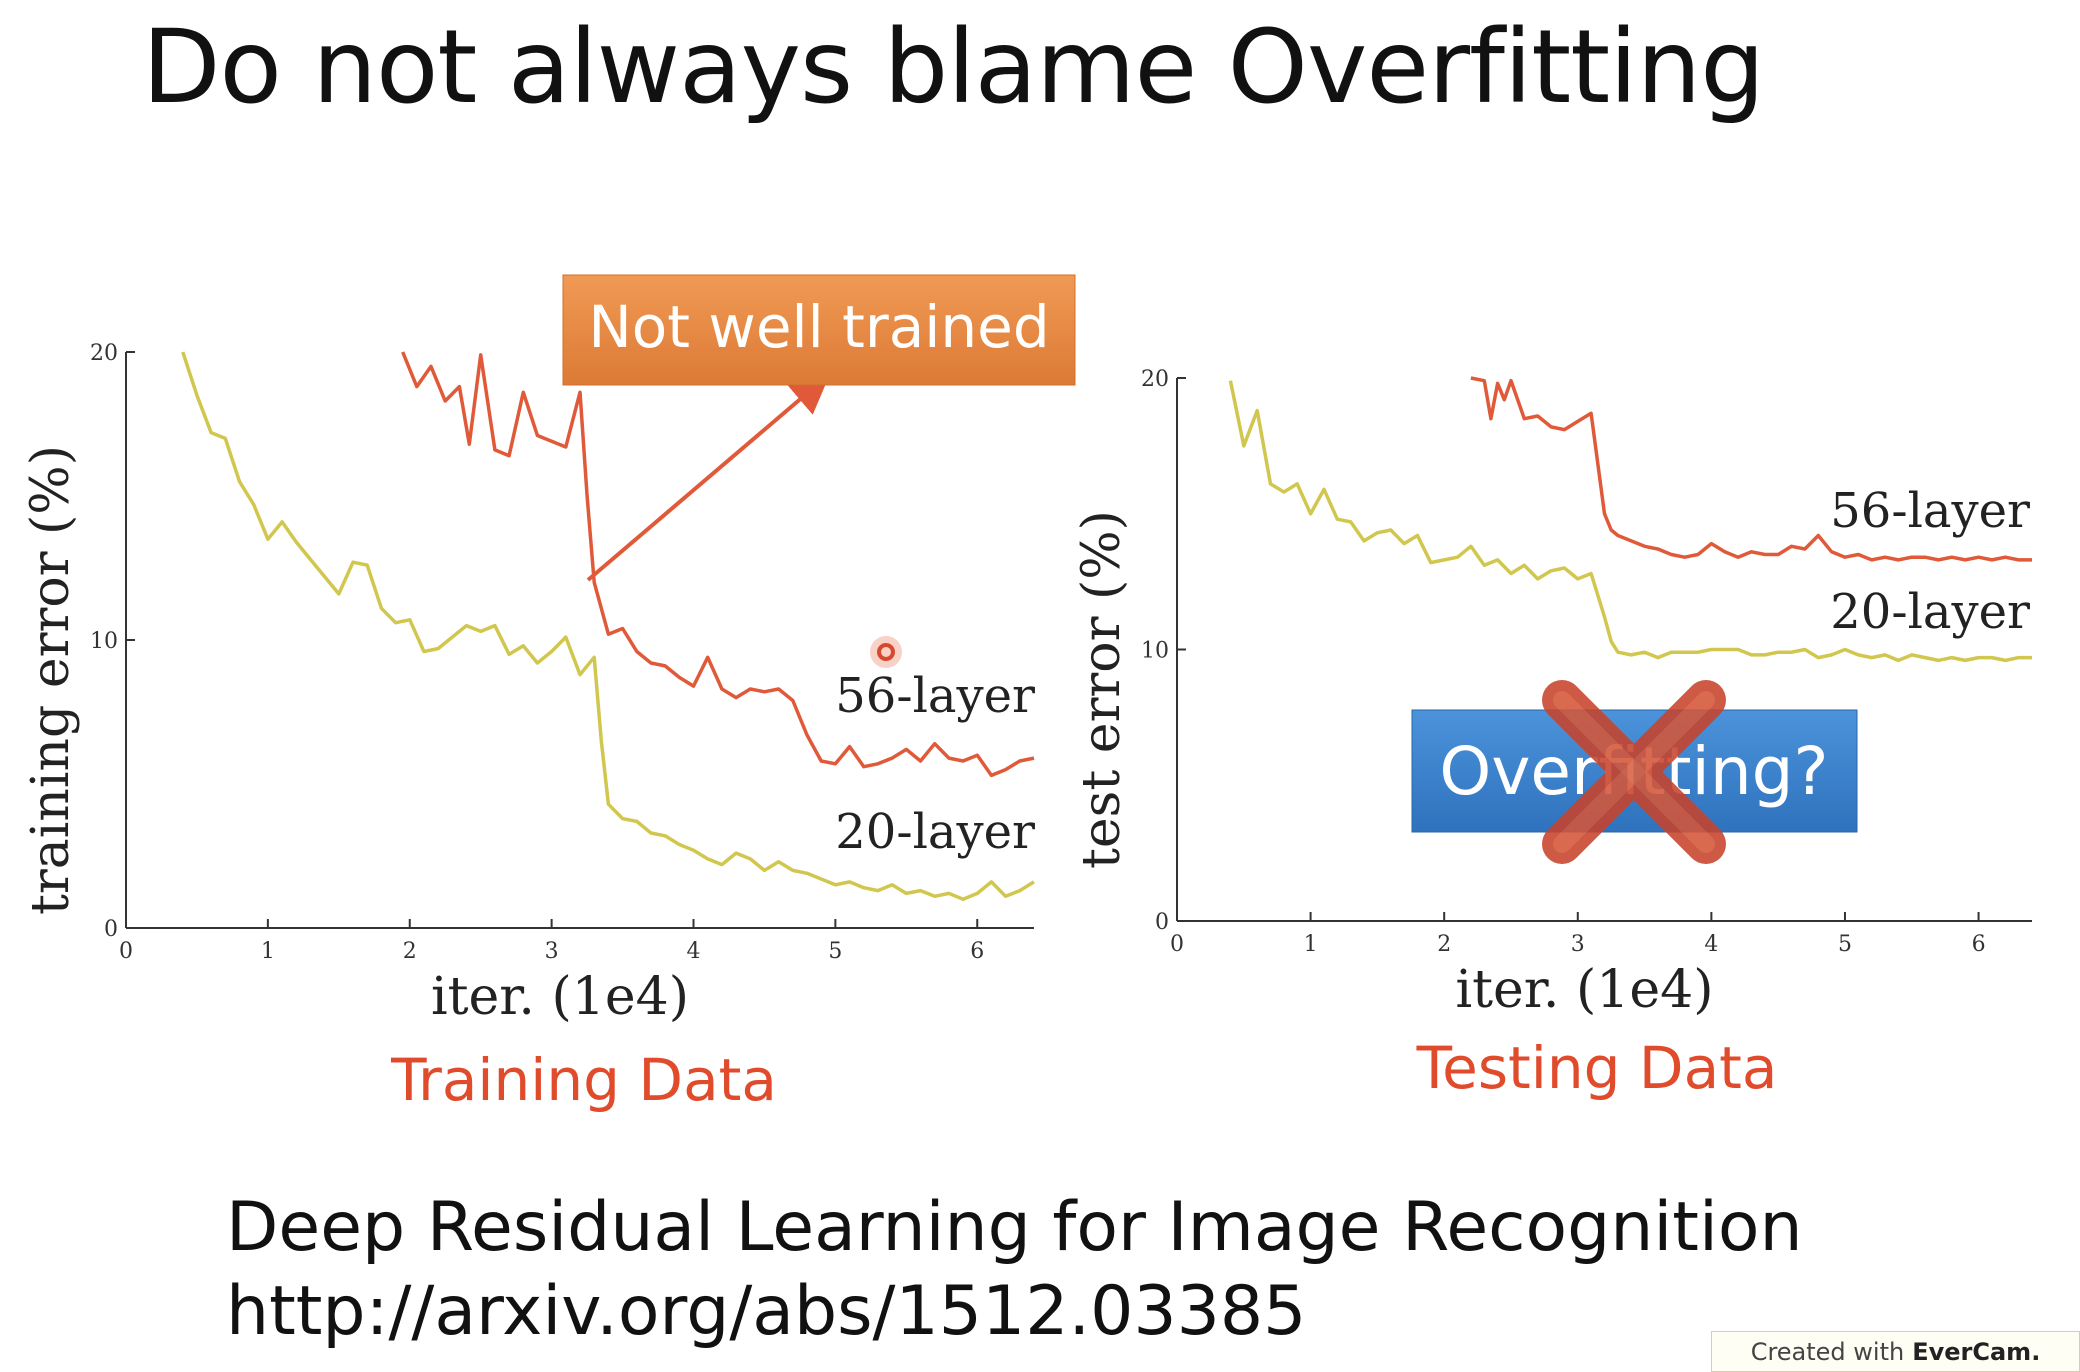  Describe the element at coordinates (1634, 772) in the screenshot. I see `cross-icon` at that location.